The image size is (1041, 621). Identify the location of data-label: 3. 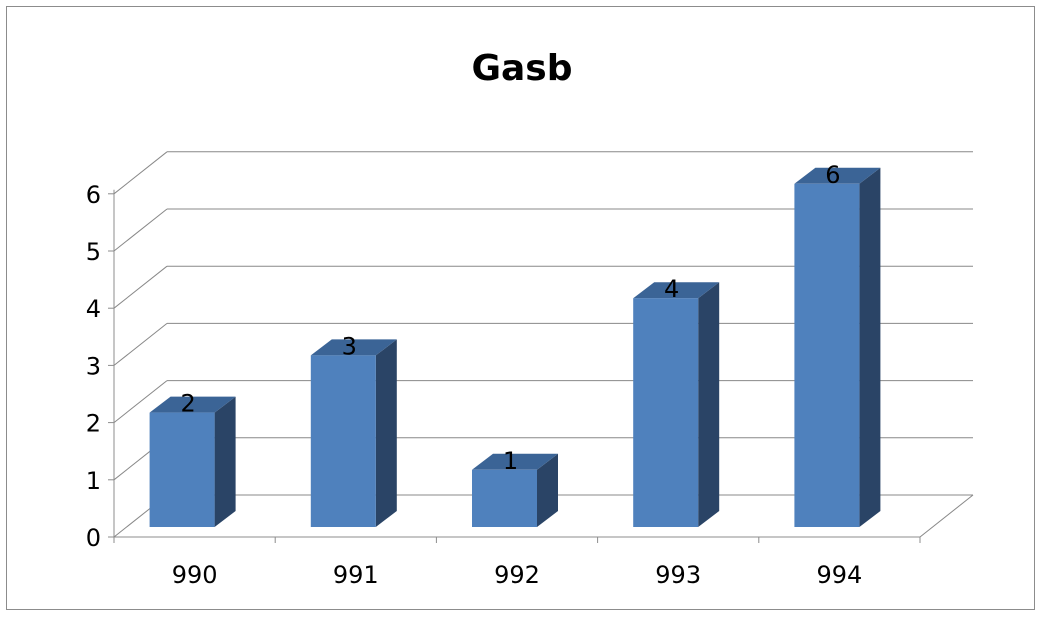
(349, 346).